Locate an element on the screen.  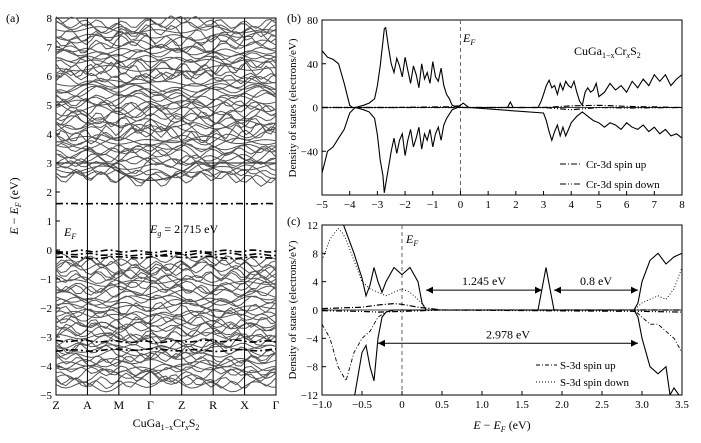
y-tick-label: 12 is located at coordinates (312, 226).